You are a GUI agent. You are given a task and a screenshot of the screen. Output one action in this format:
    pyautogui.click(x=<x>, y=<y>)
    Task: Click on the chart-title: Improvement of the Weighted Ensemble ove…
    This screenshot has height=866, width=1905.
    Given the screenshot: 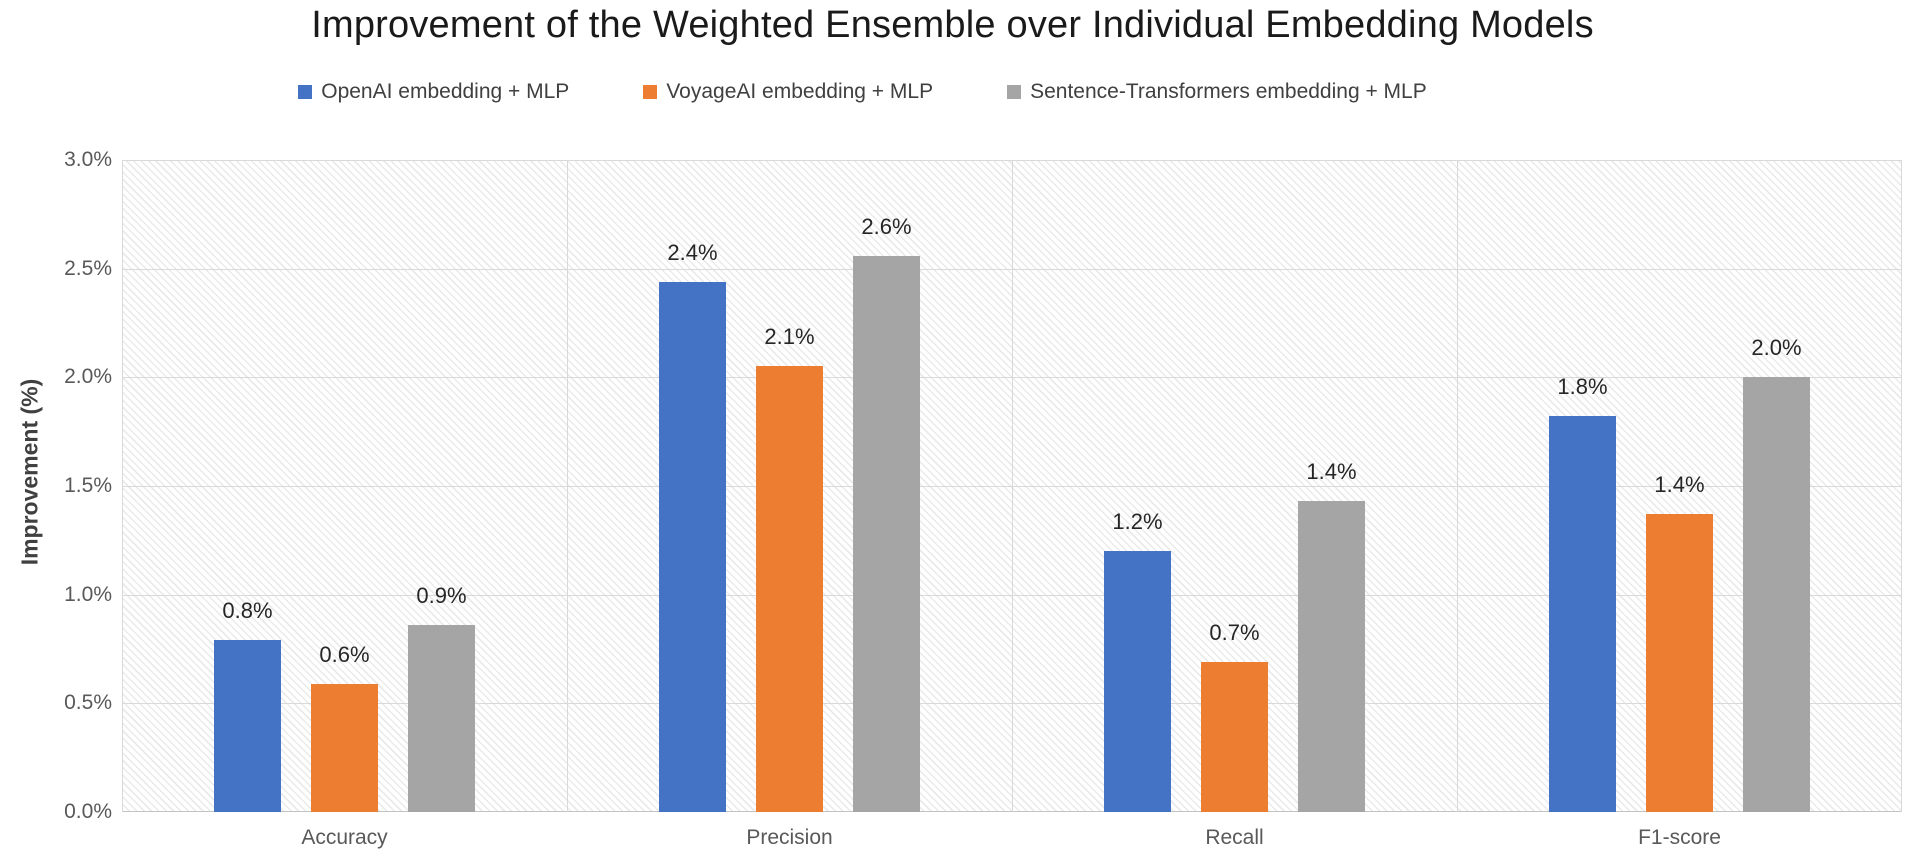 What is the action you would take?
    pyautogui.click(x=952, y=25)
    